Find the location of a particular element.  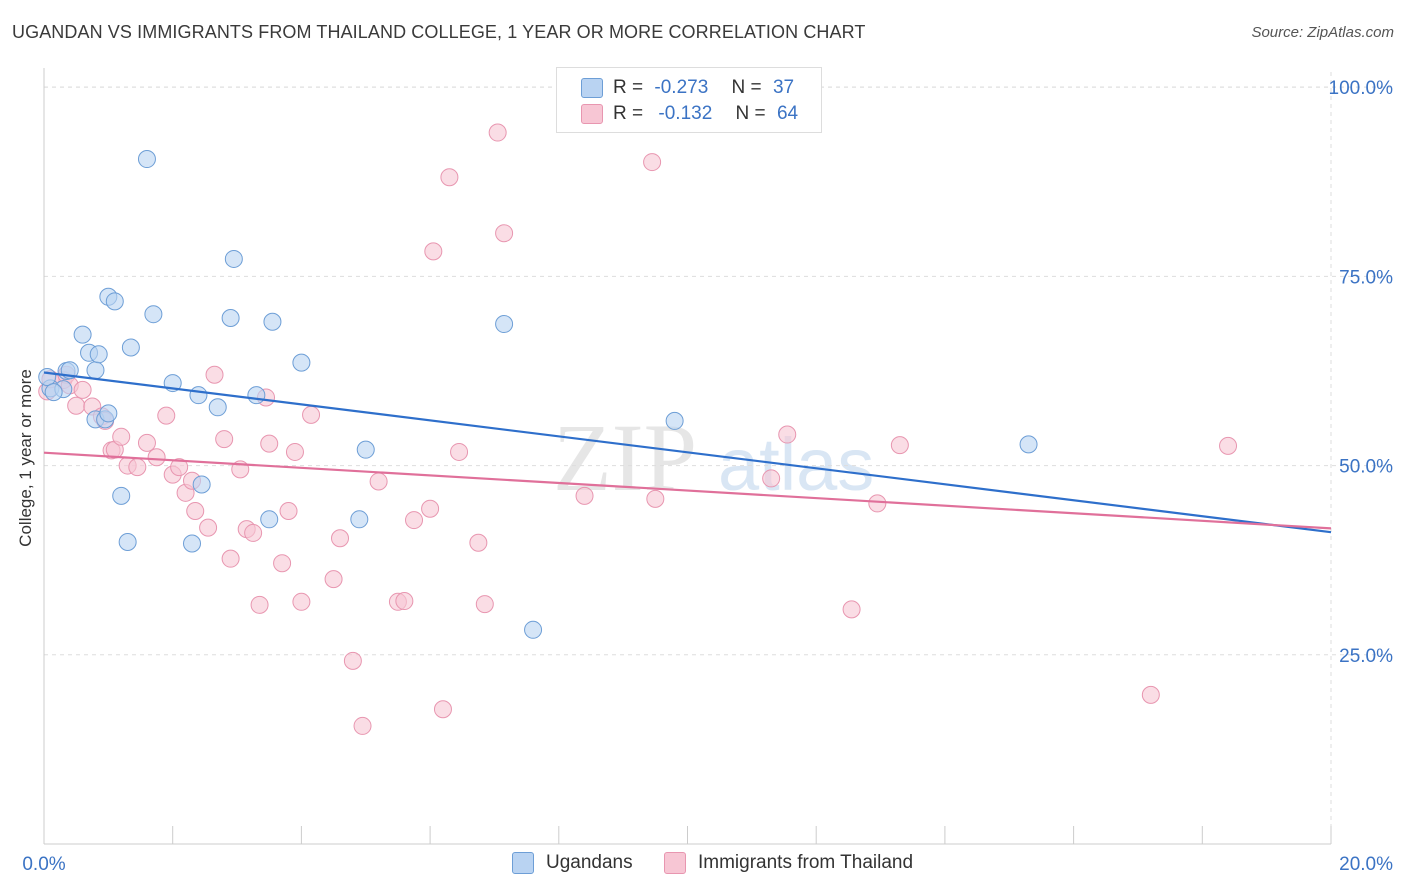

legend-item-thailand: Immigrants from Thailand is located at coordinates (788, 863).